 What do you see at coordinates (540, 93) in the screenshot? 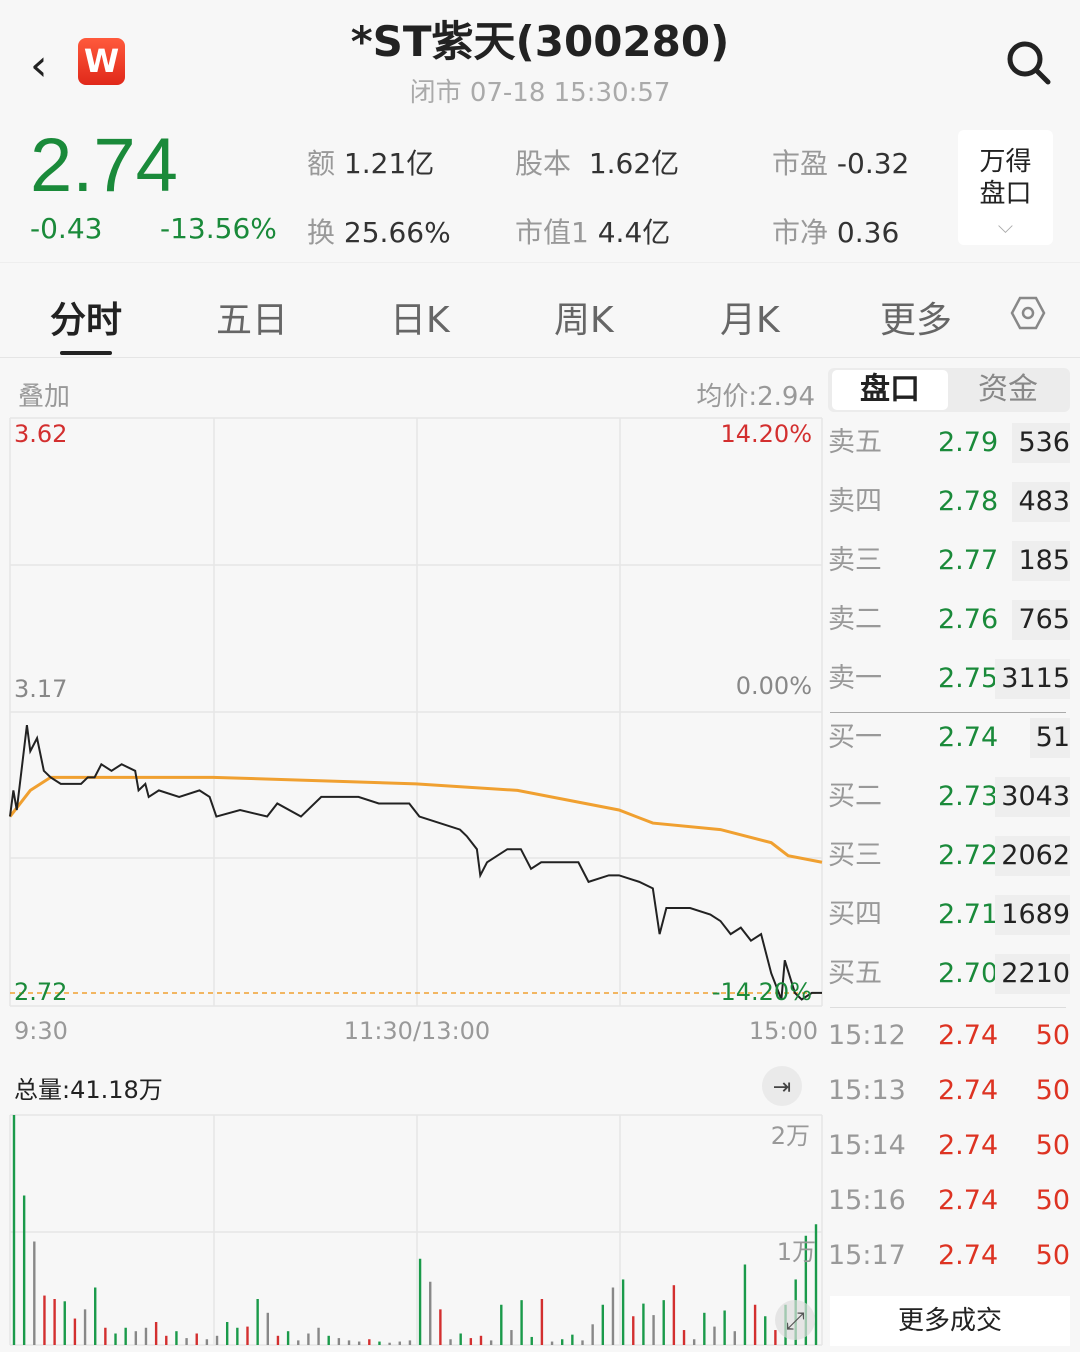
I see `market-status: 闭市 07-18 15:30:57` at bounding box center [540, 93].